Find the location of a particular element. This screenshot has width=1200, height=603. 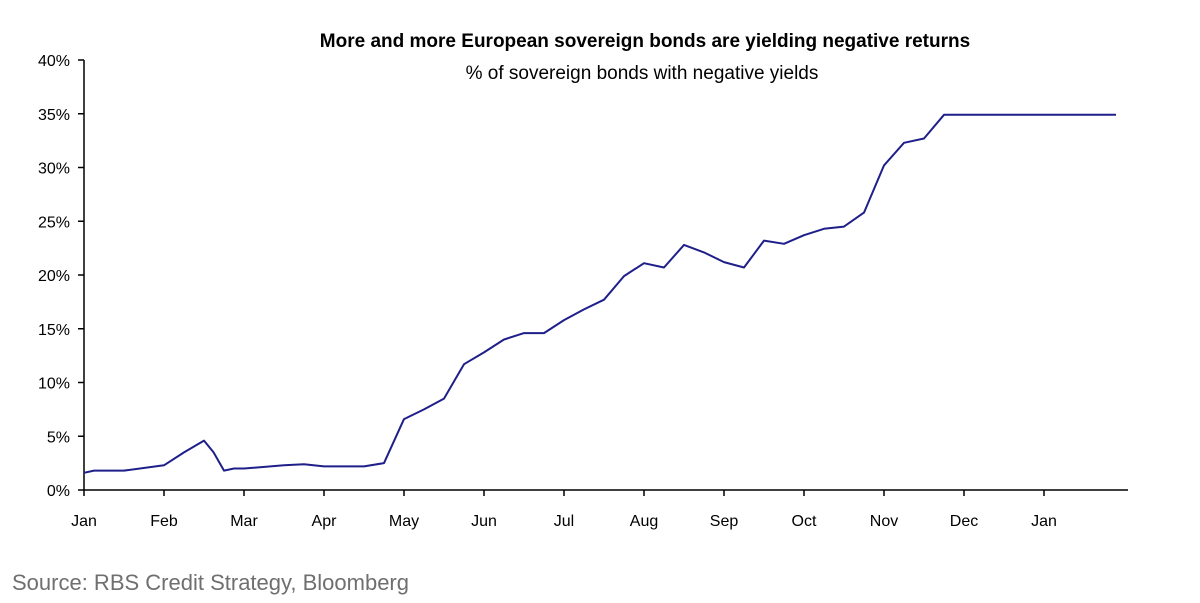

x-tick-label: Nov is located at coordinates (884, 521).